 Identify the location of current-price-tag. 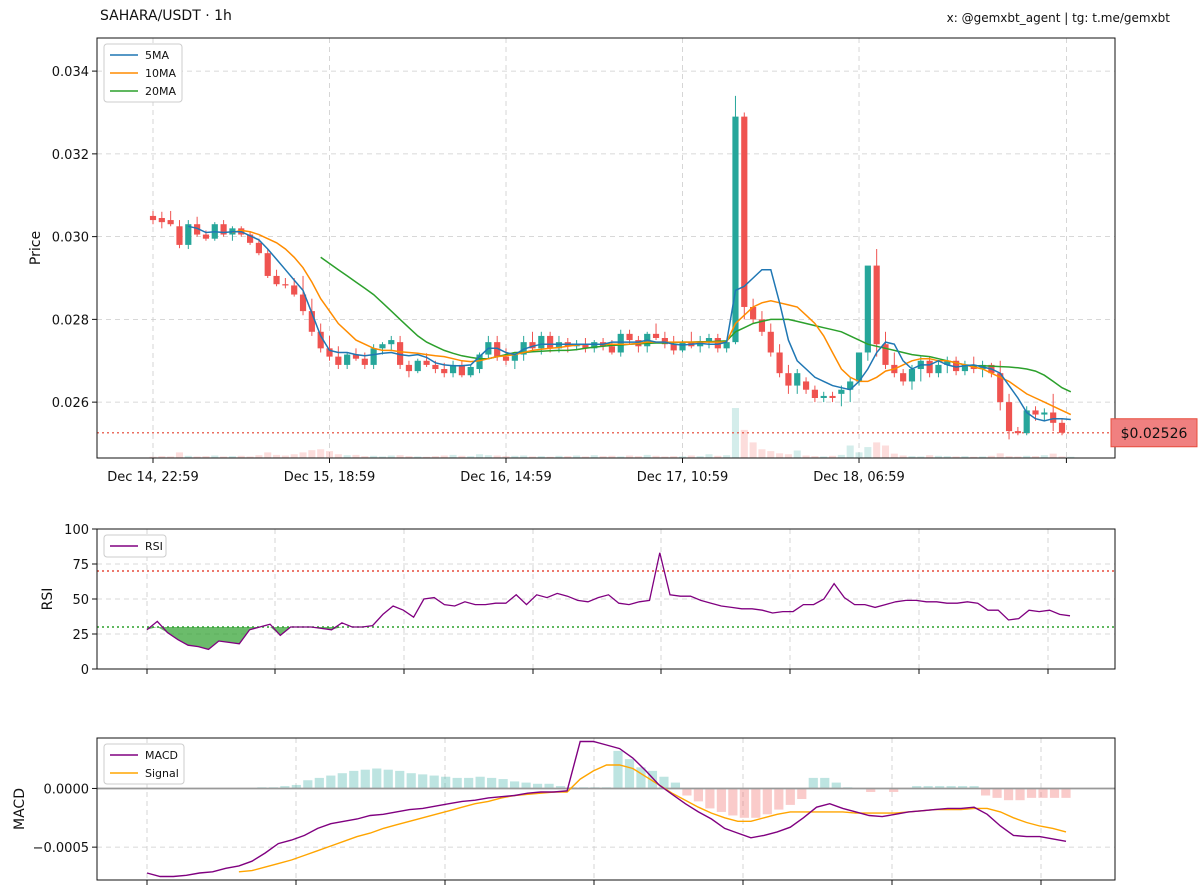
(1154, 433).